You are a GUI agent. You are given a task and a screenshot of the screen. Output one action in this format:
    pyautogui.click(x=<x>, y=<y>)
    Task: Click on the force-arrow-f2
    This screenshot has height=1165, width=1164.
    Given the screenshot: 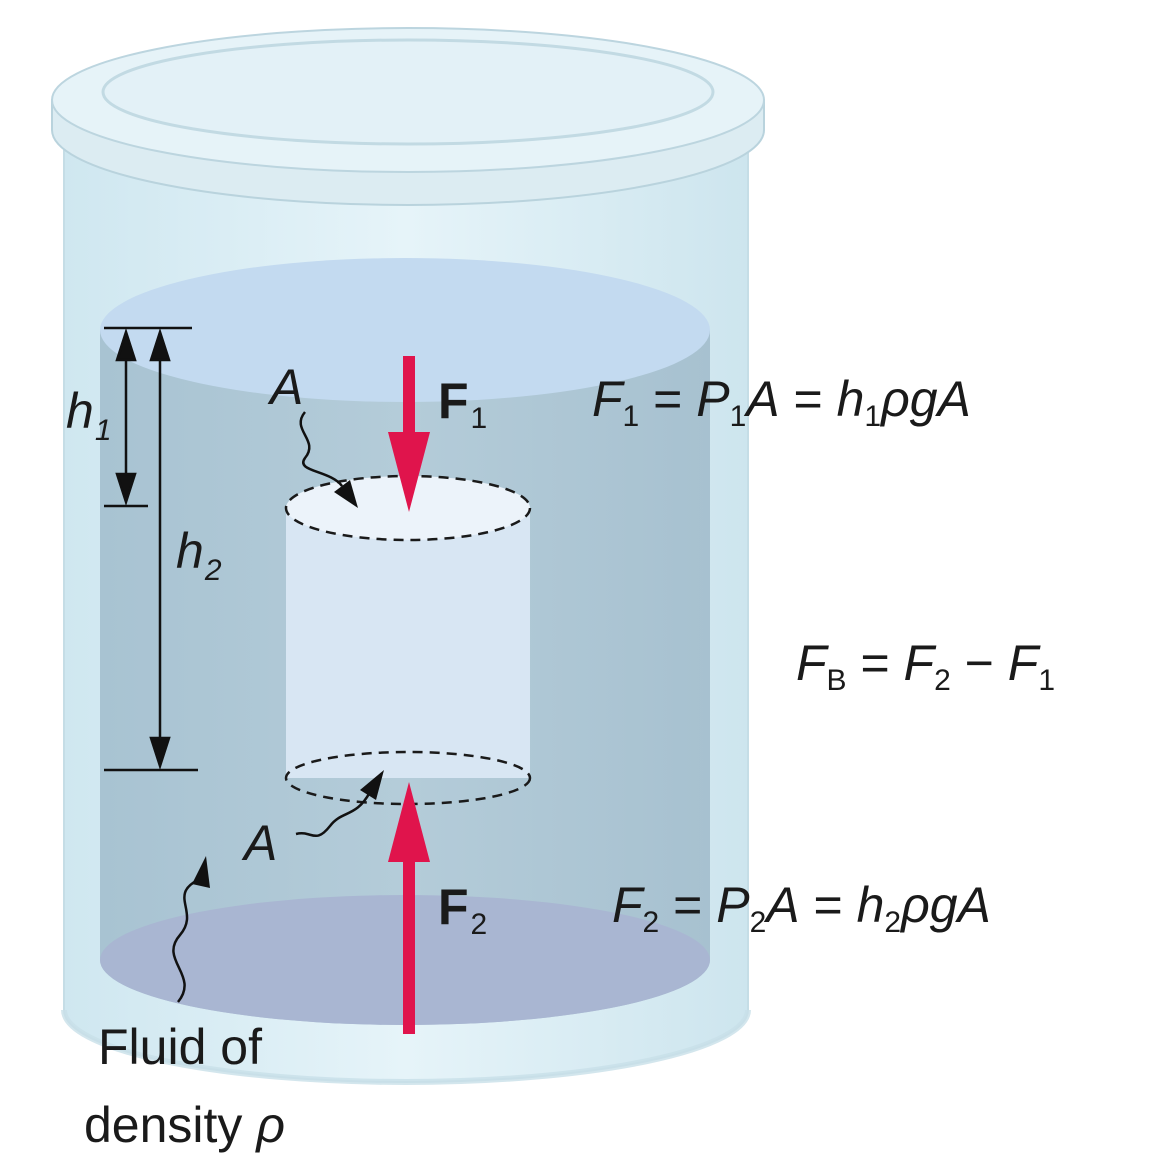 What is the action you would take?
    pyautogui.click(x=409, y=908)
    